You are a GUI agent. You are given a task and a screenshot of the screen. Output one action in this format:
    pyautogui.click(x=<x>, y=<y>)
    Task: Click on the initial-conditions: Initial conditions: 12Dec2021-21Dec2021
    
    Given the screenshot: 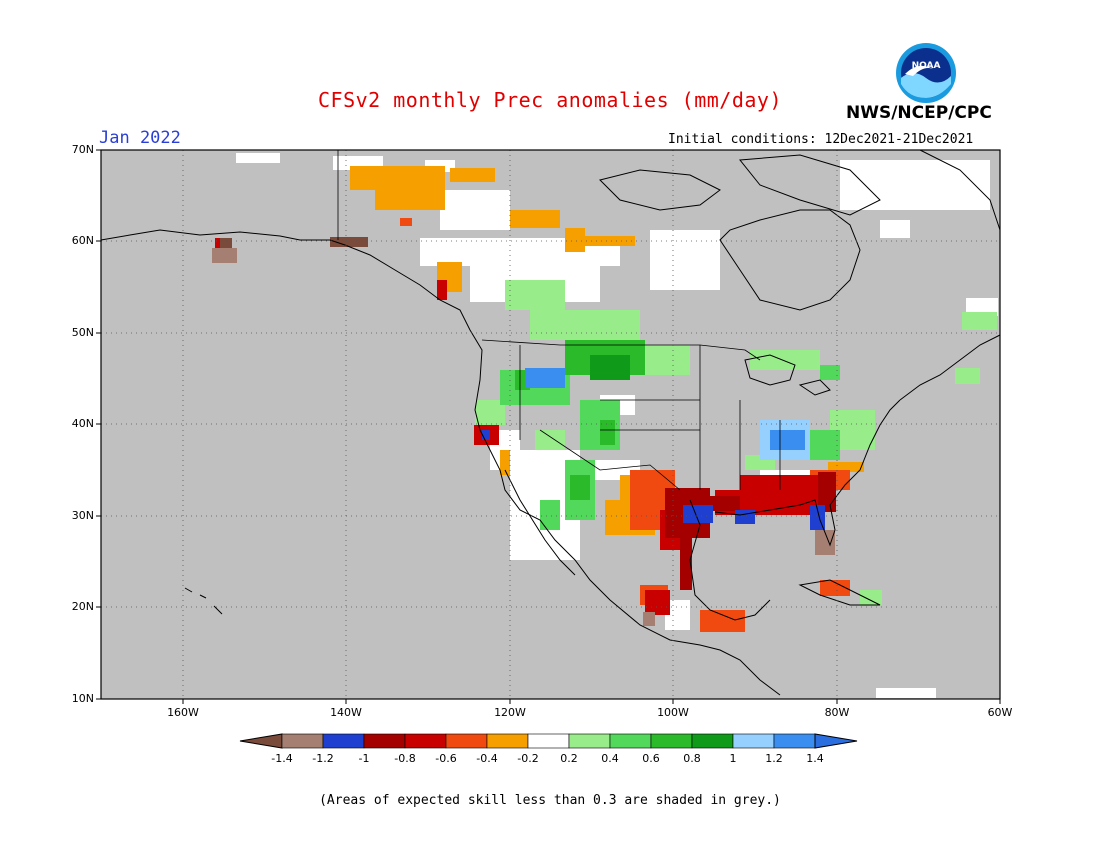 What is the action you would take?
    pyautogui.click(x=821, y=139)
    